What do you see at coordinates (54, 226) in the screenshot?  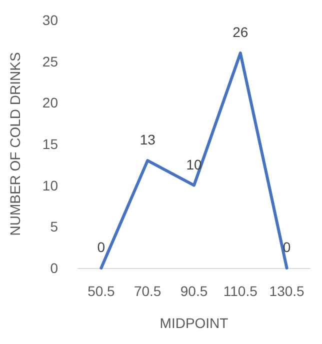 I see `y-tick-label: 5` at bounding box center [54, 226].